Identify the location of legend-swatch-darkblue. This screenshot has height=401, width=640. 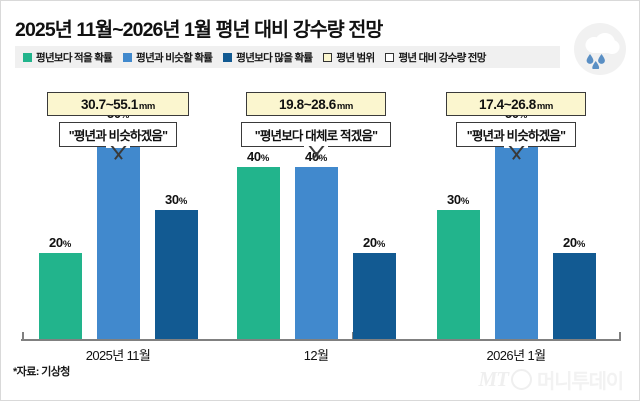
(228, 57).